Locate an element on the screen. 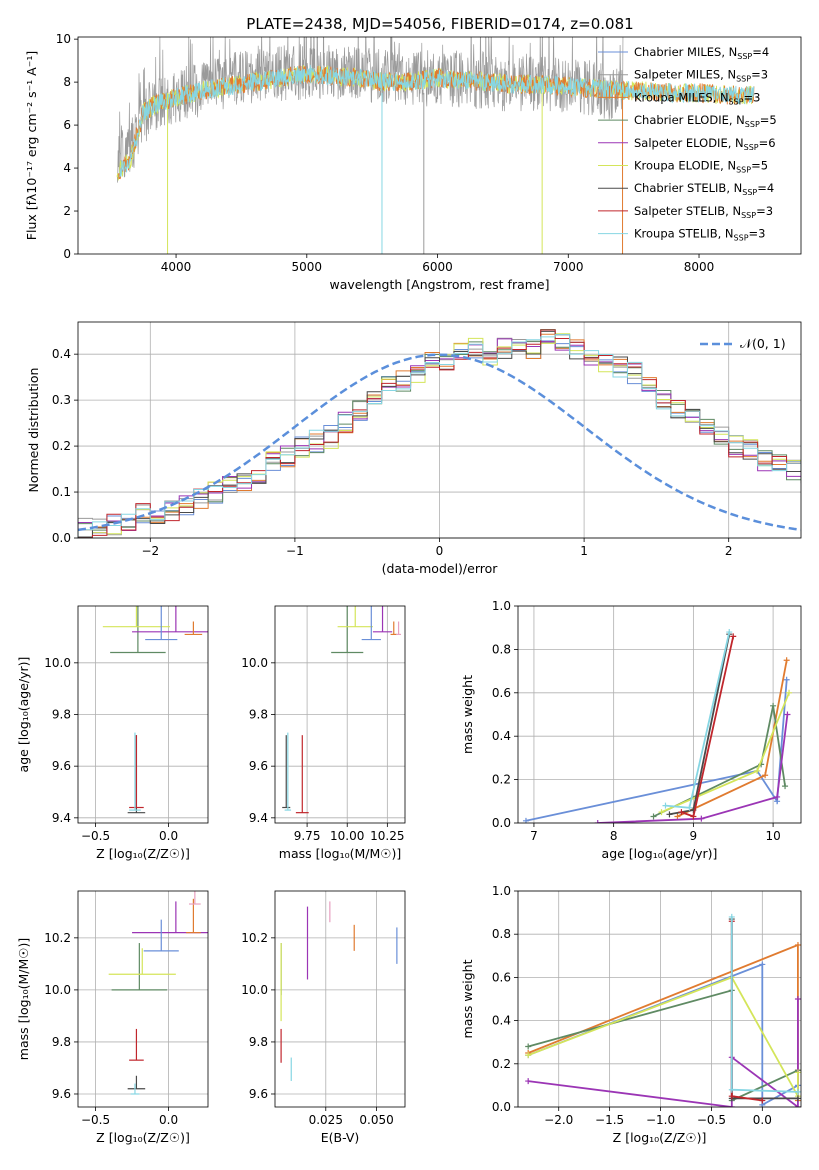 The height and width of the screenshot is (1170, 819). mass-weight-line-kroupa_elodie is located at coordinates (663, 1038).